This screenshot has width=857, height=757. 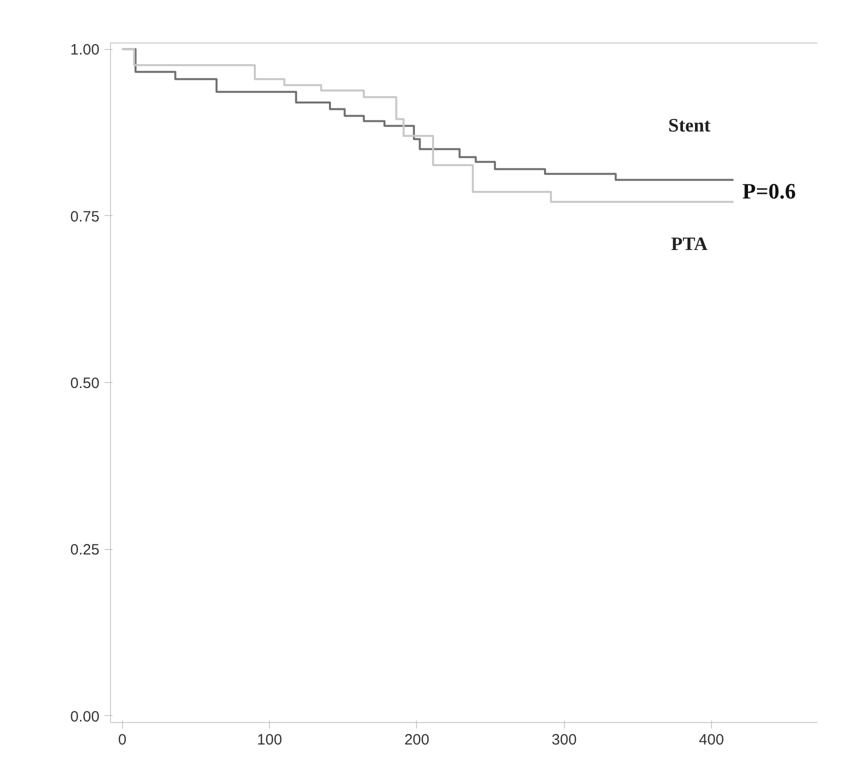 What do you see at coordinates (417, 740) in the screenshot?
I see `x-tick-label: 200` at bounding box center [417, 740].